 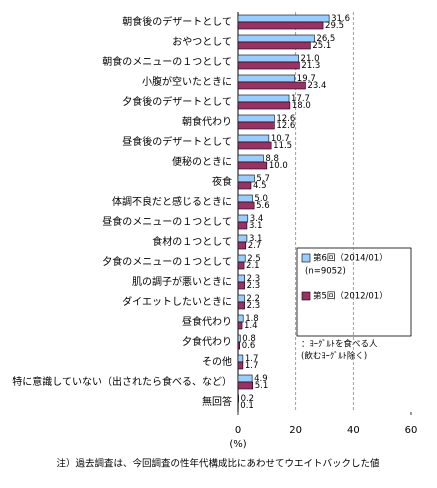 I want to click on value-label: 2.7, so click(x=255, y=246).